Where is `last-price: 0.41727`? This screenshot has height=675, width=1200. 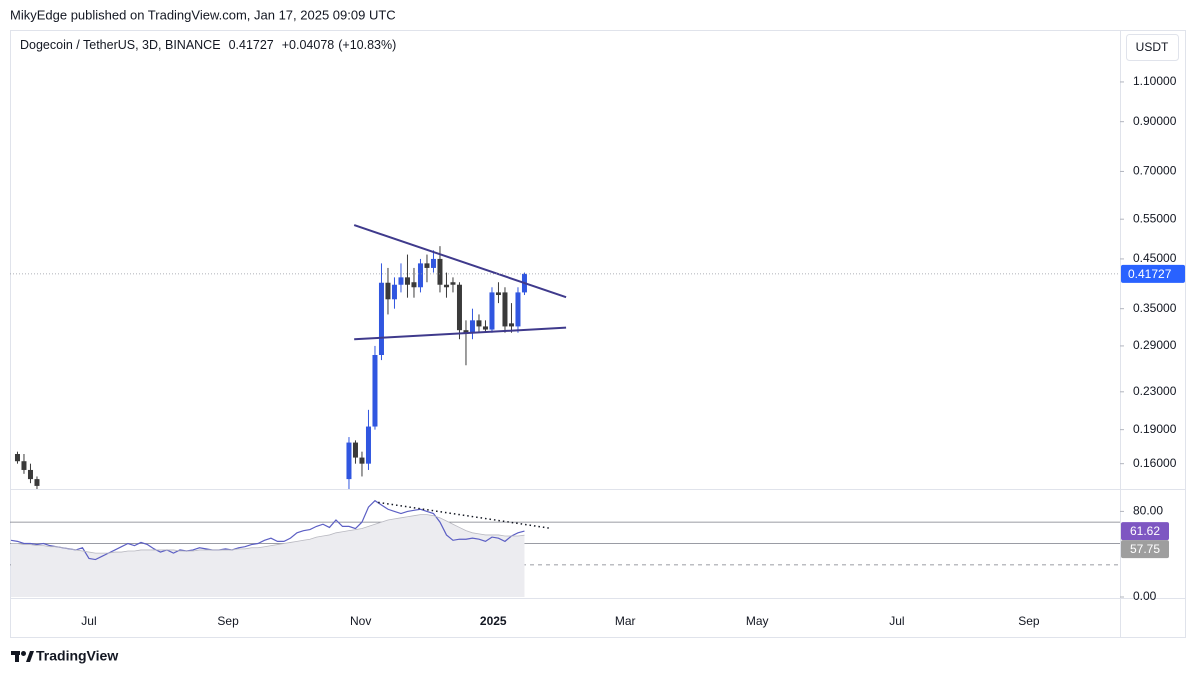 last-price: 0.41727 is located at coordinates (251, 45).